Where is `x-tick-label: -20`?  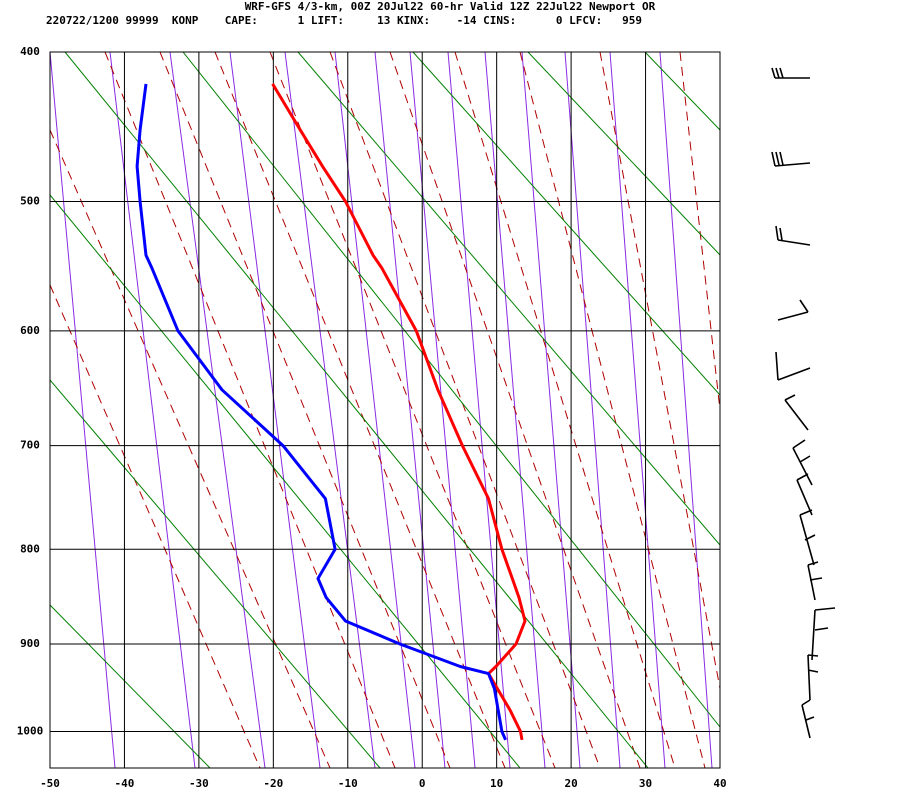
x-tick-label: -20 is located at coordinates (273, 783).